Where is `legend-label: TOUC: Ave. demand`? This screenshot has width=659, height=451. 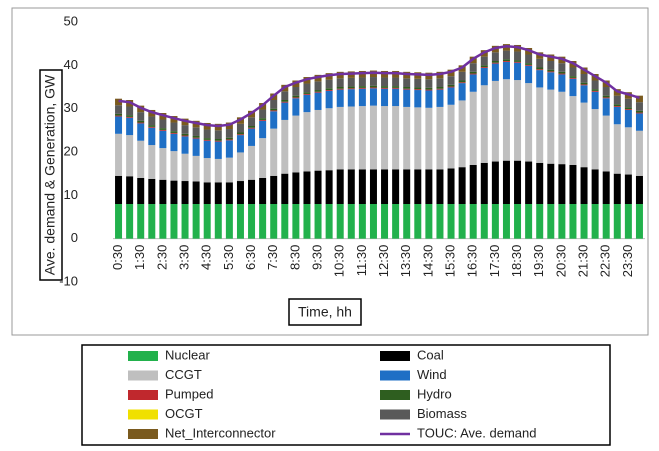 legend-label: TOUC: Ave. demand is located at coordinates (476, 432).